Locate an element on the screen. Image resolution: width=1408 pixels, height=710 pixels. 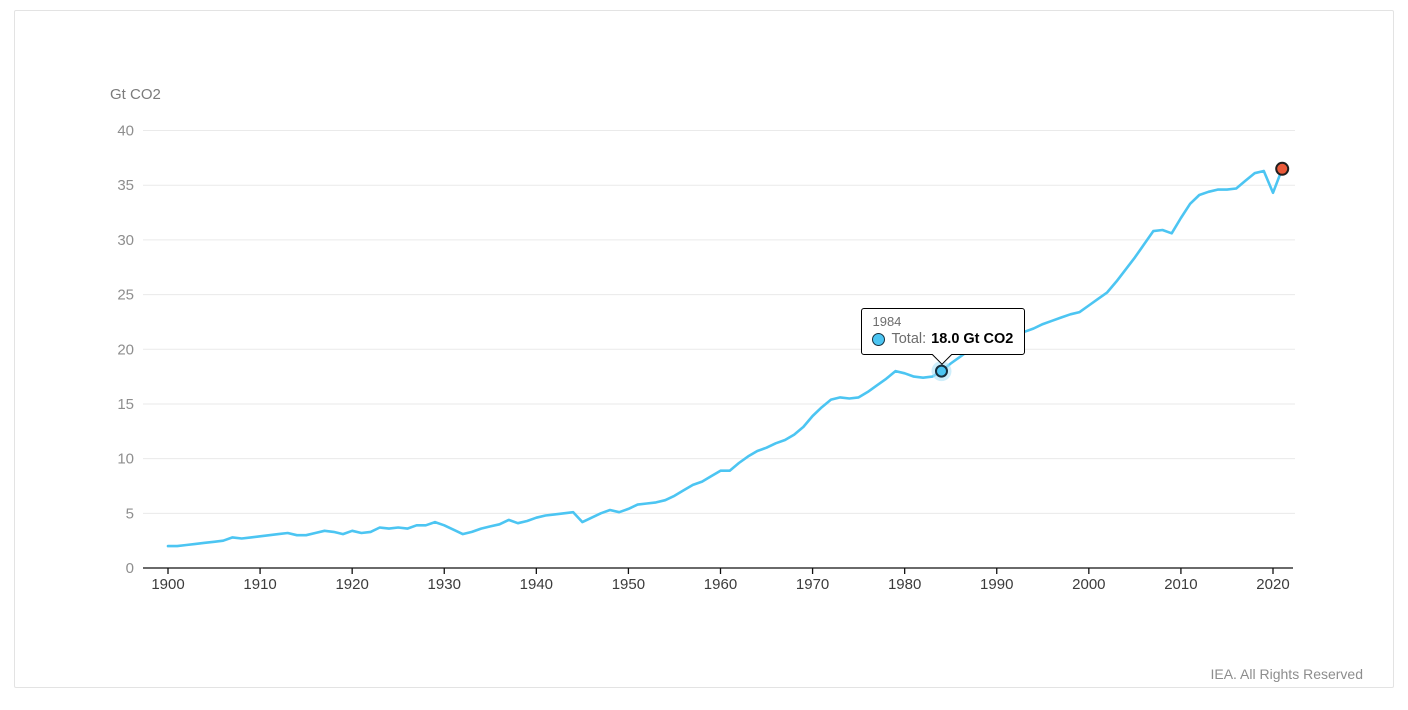
y-axis-tick-label: 10 is located at coordinates (125, 459).